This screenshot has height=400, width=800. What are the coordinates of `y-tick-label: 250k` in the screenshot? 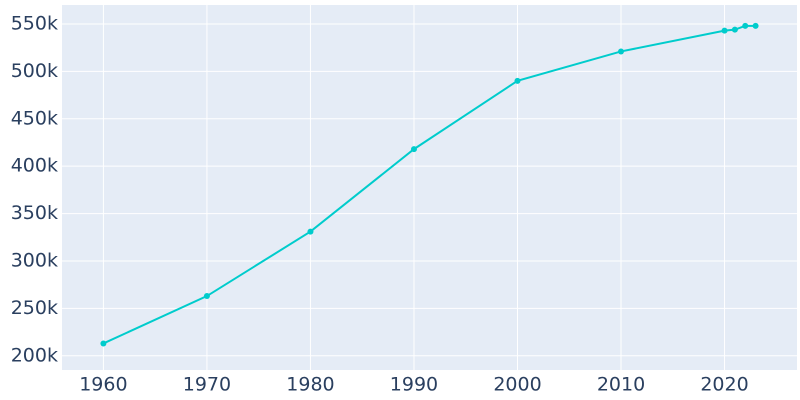 It's located at (34, 308).